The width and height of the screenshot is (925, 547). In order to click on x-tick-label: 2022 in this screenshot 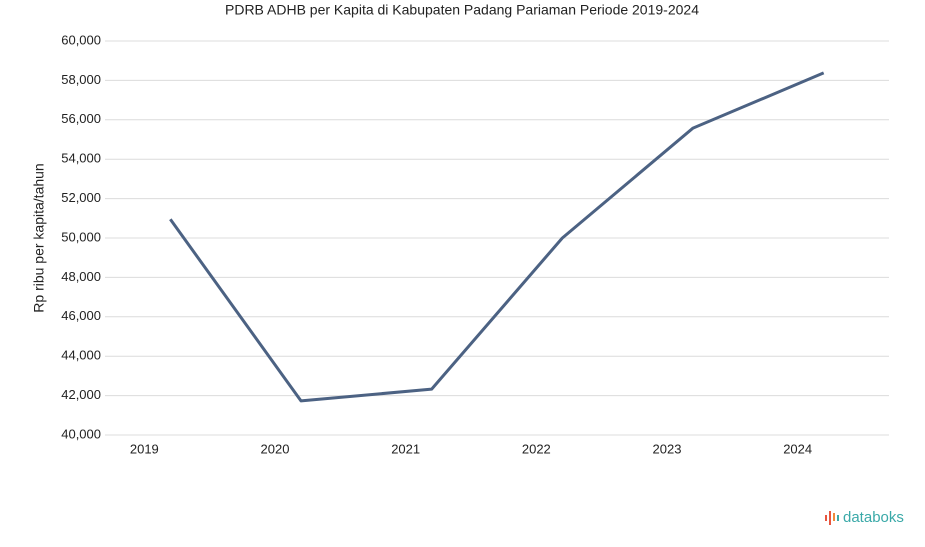, I will do `click(536, 448)`.